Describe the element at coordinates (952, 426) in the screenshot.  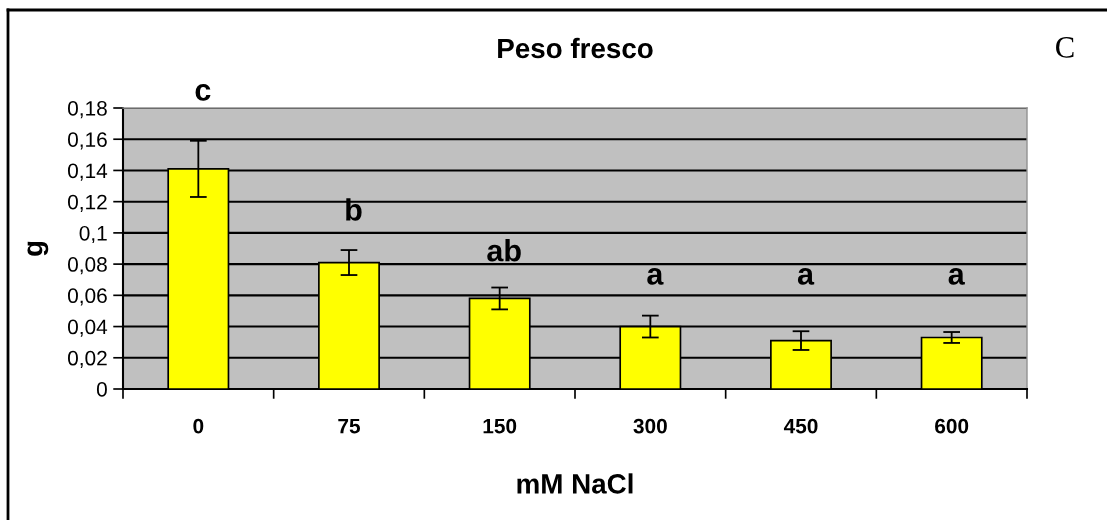
I see `x-tick-label: 600` at that location.